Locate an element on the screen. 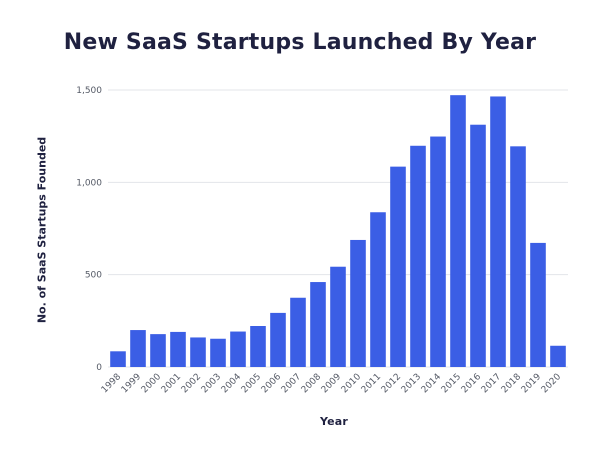  bar-2007 is located at coordinates (298, 332).